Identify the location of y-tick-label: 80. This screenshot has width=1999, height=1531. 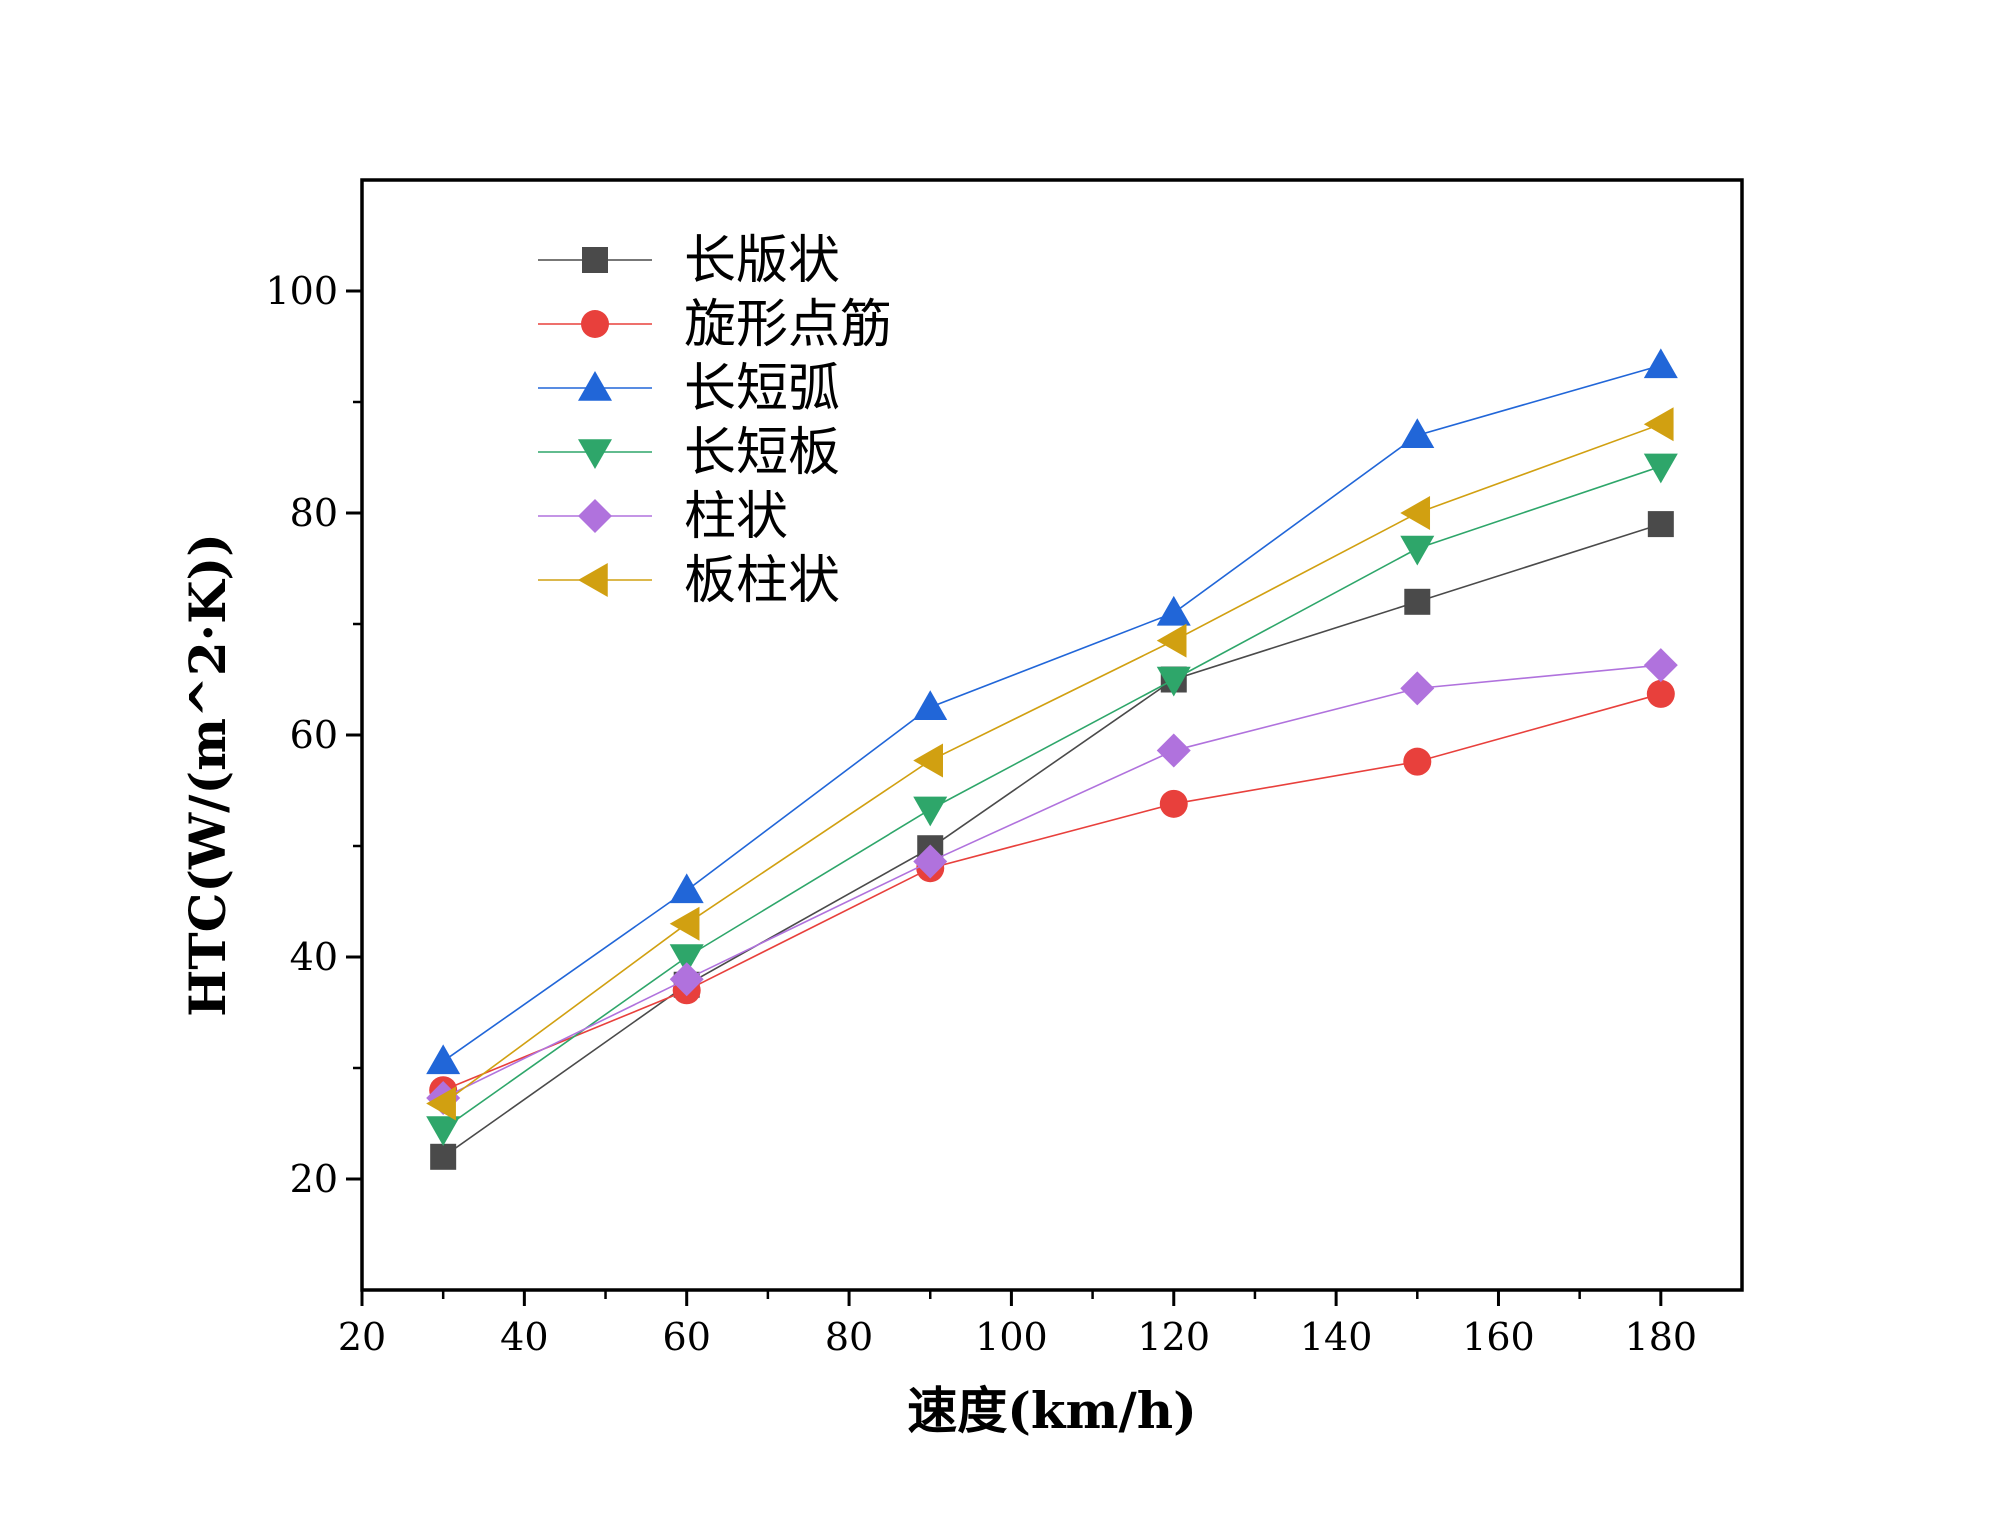
(314, 513).